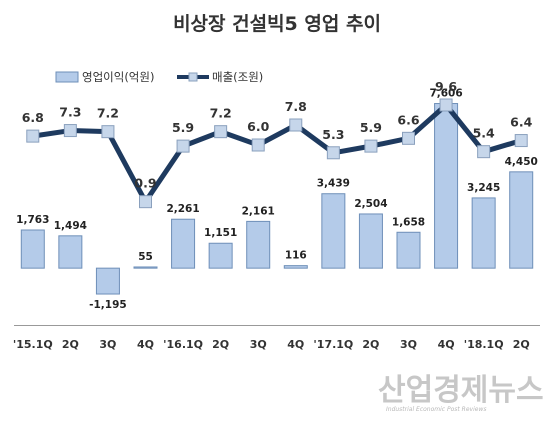 The height and width of the screenshot is (434, 554). What do you see at coordinates (183, 127) in the screenshot?
I see `line-label-4: 5.9` at bounding box center [183, 127].